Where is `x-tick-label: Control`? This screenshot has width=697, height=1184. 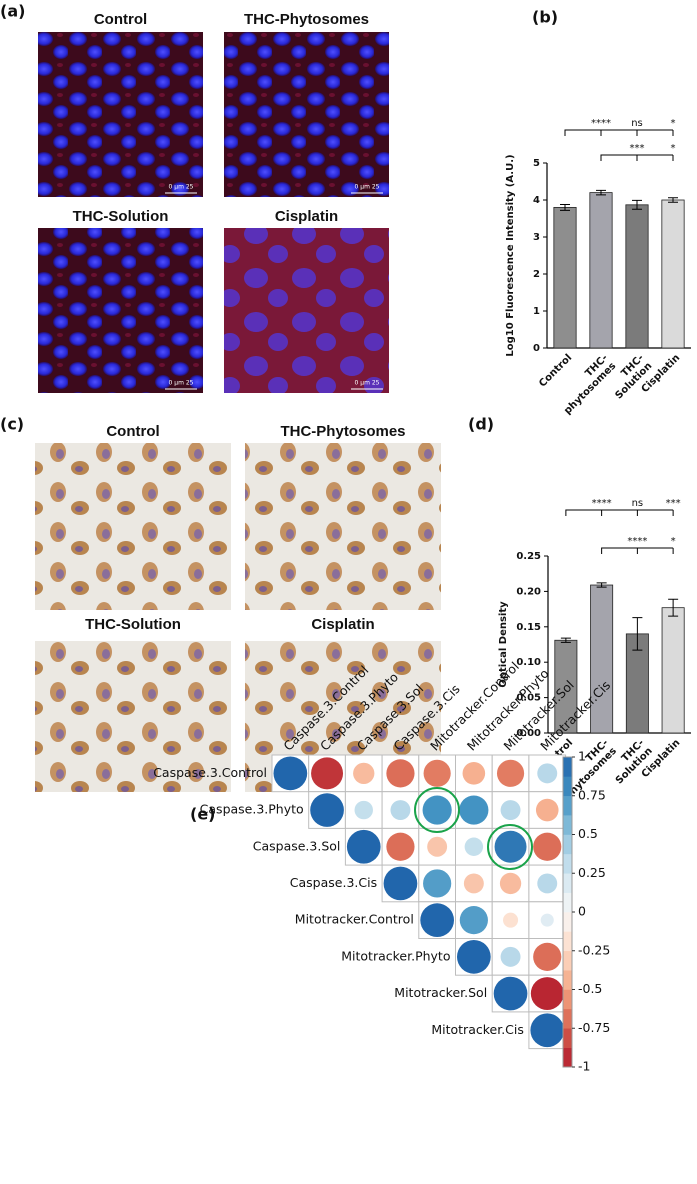 x-tick-label: Control is located at coordinates (555, 370).